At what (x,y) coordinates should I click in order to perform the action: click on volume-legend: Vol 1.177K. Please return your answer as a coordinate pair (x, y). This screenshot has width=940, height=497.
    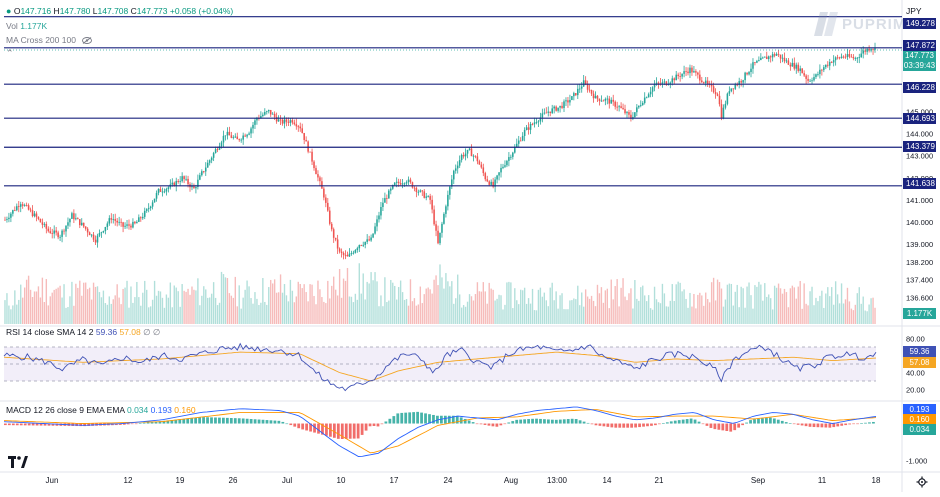
    Looking at the image, I should click on (26, 26).